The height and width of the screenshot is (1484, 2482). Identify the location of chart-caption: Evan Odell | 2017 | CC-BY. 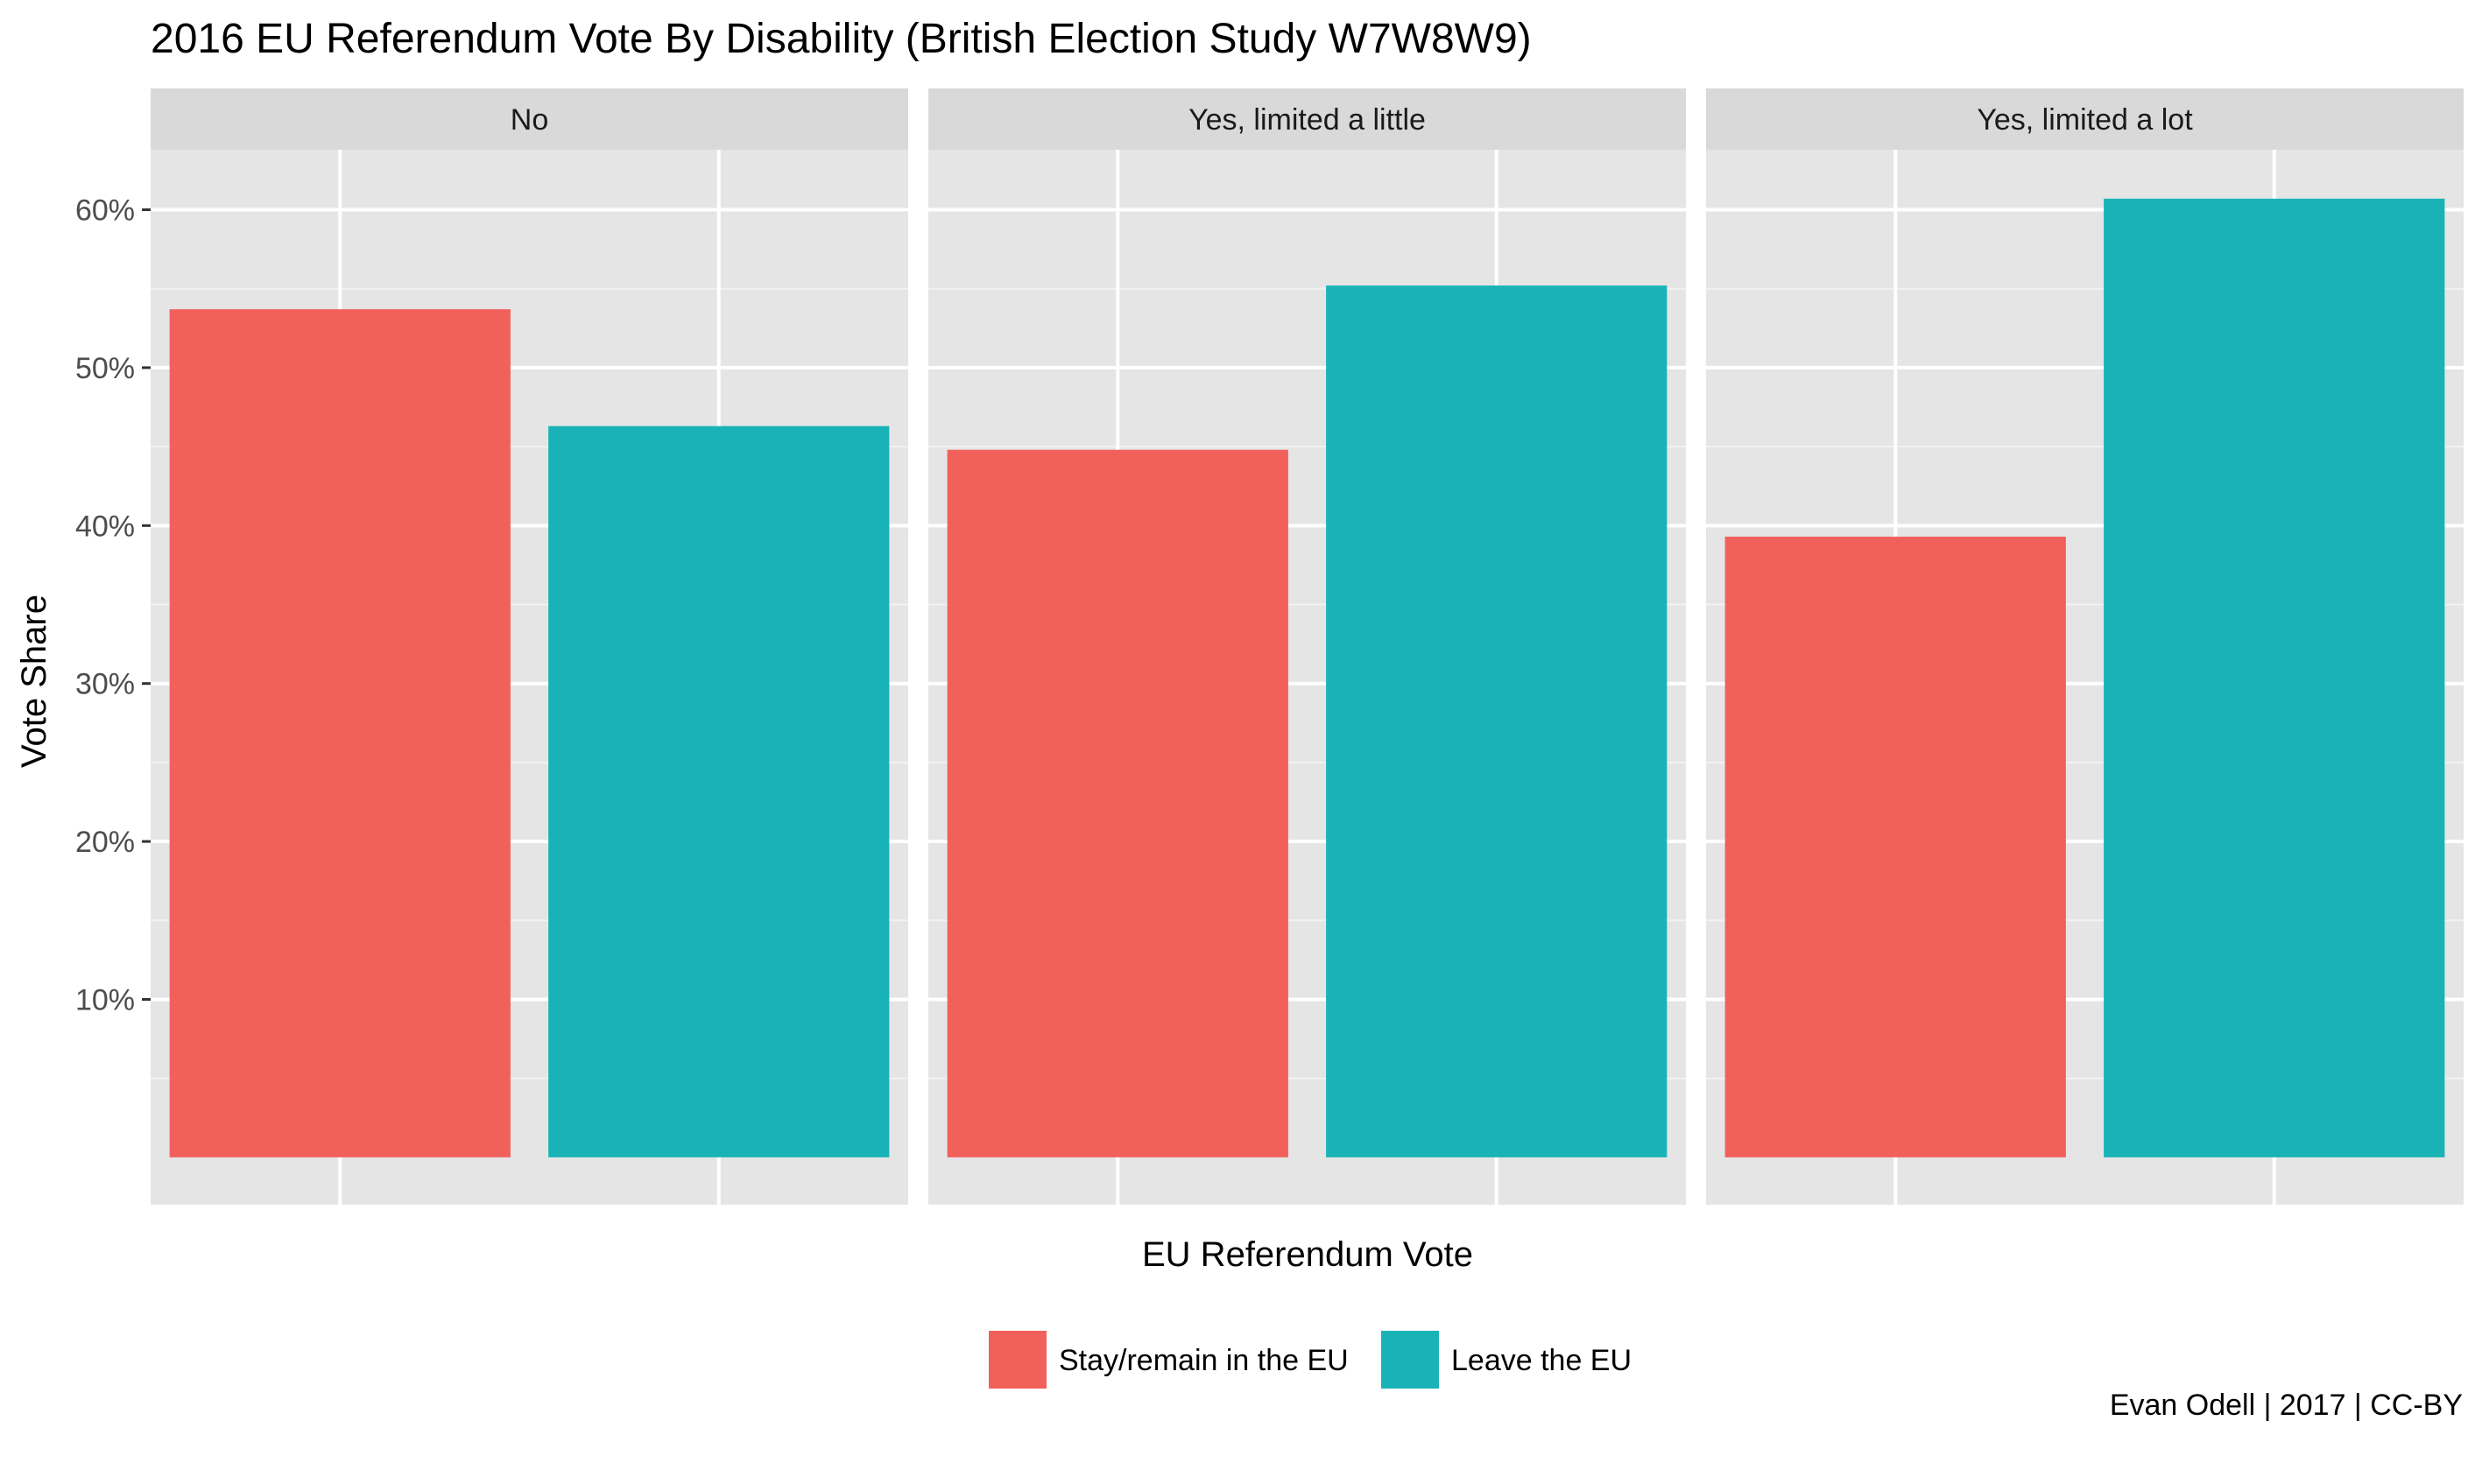
(2286, 1405).